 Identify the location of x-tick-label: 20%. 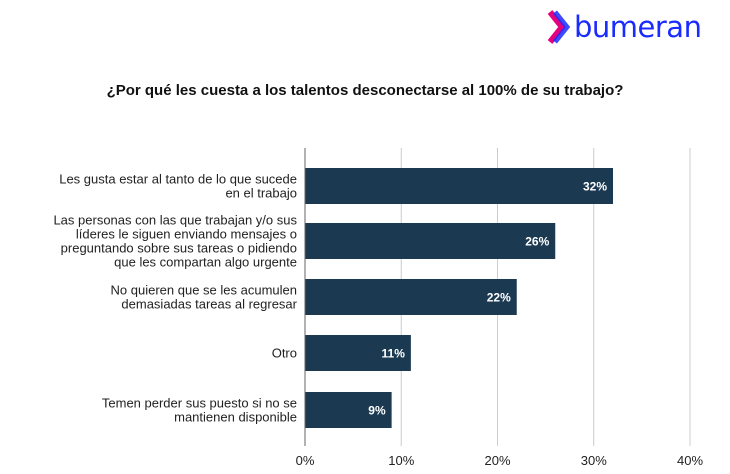
(497, 460).